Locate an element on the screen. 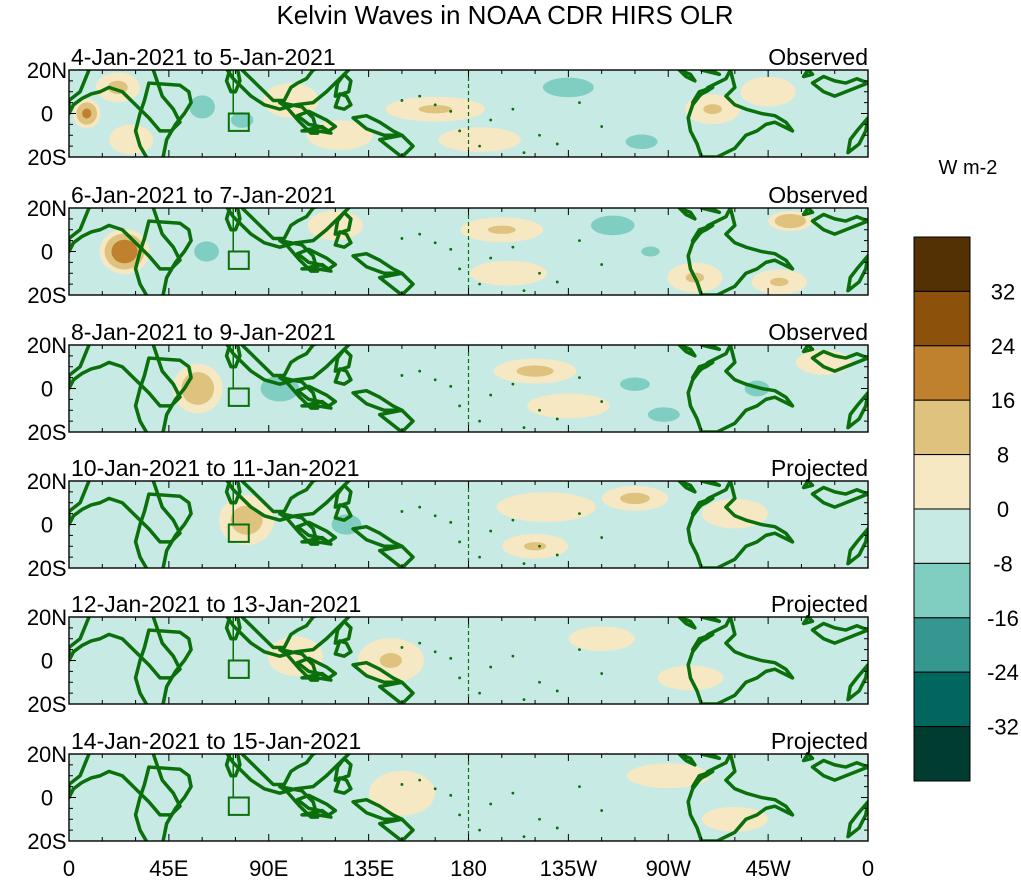  x-tick-label: 180 is located at coordinates (468, 868).